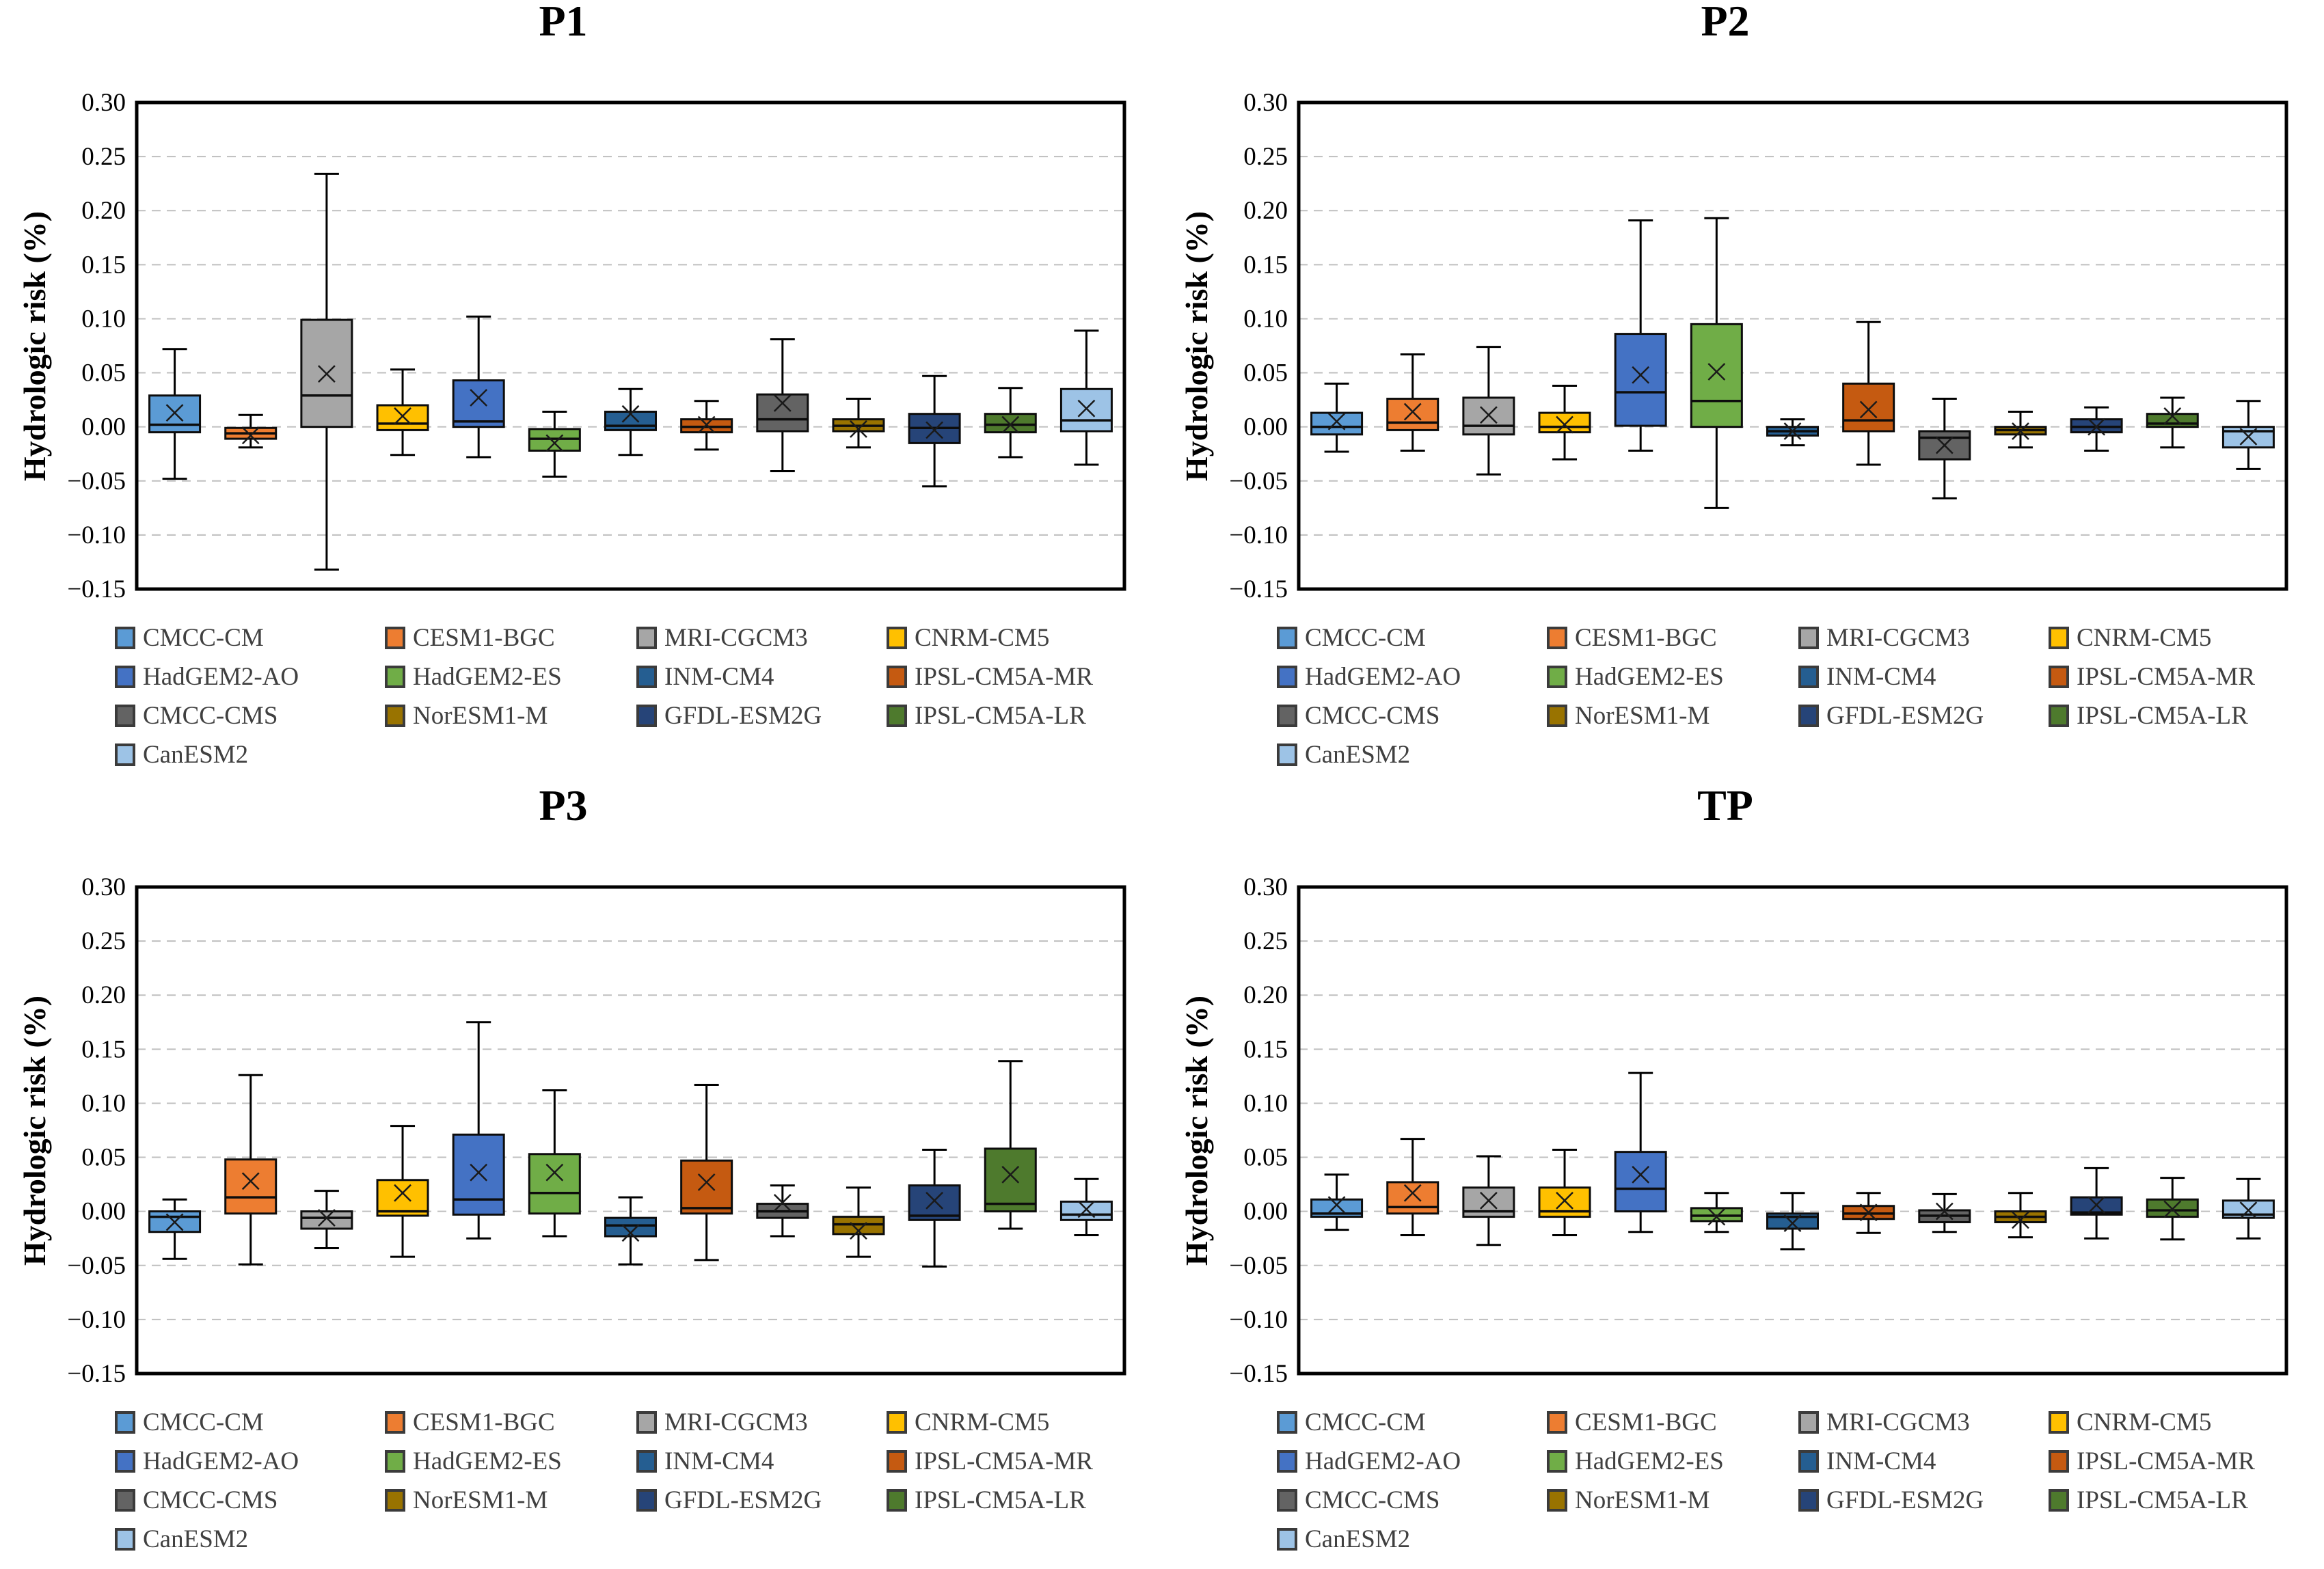 The width and height of the screenshot is (2324, 1569). Describe the element at coordinates (2059, 716) in the screenshot. I see `legend-swatch-IPSL-CM5A-LR` at that location.